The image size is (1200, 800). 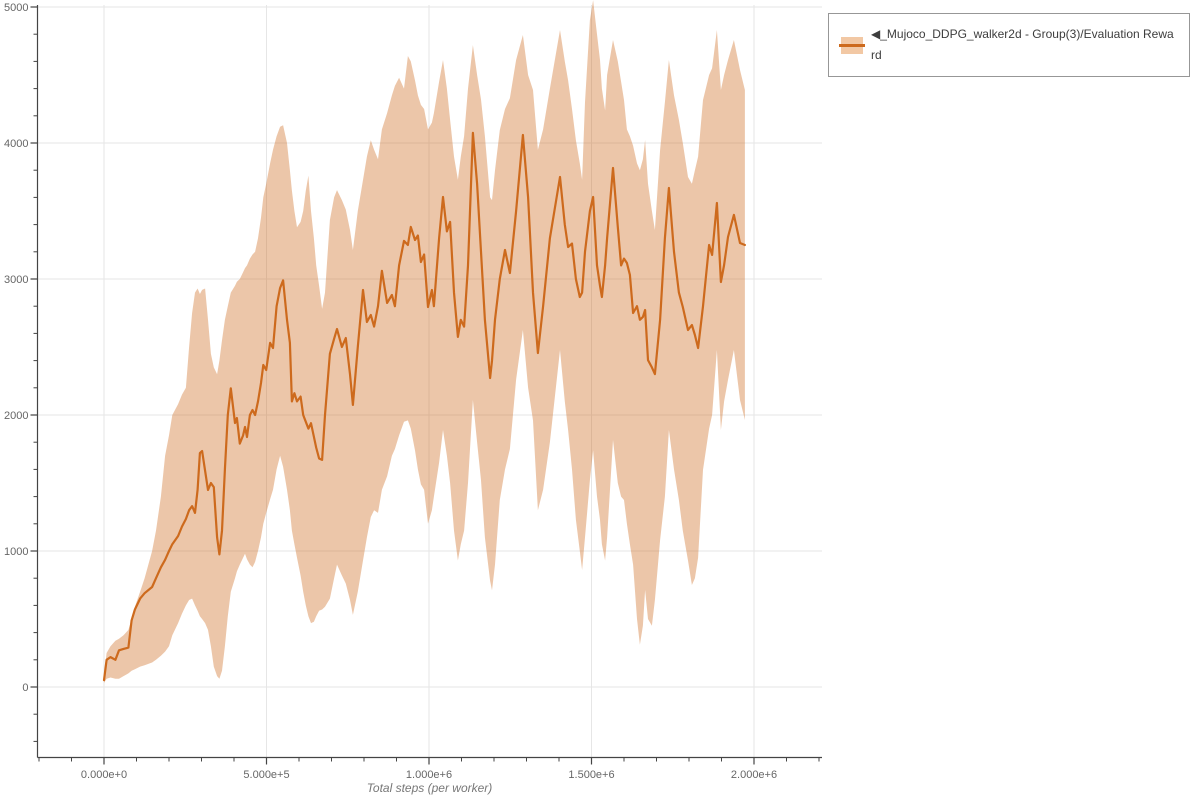 I want to click on x-tick-label: 5.000e+5, so click(x=266, y=775).